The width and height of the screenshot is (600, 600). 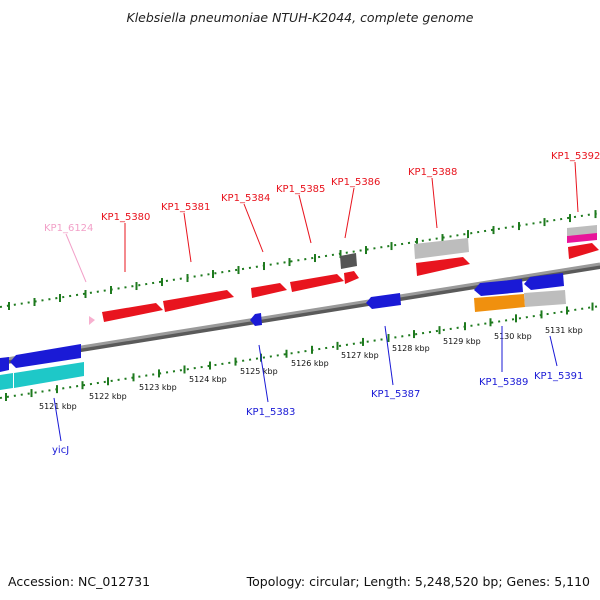 What do you see at coordinates (45, 356) in the screenshot?
I see `gene-arrow-yicj` at bounding box center [45, 356].